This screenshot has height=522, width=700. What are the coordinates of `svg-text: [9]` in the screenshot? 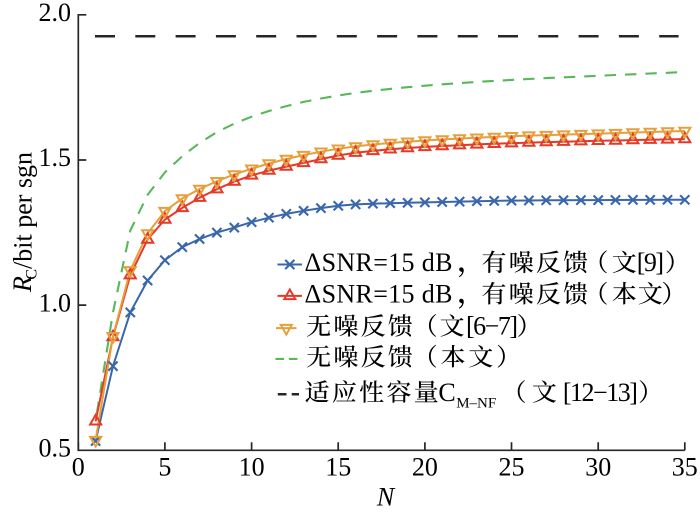 It's located at (650, 262).